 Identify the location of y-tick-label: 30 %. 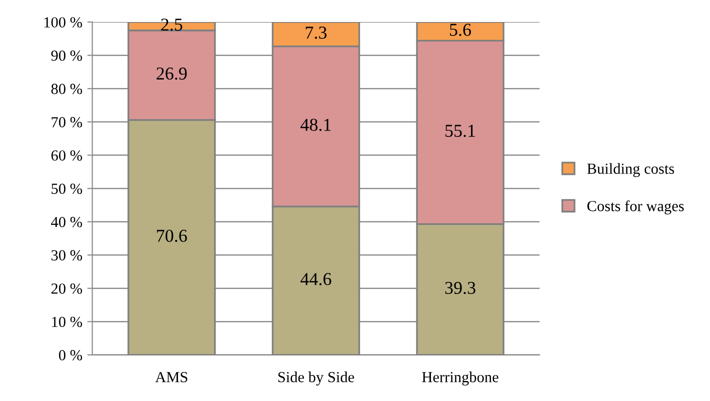
(66, 255).